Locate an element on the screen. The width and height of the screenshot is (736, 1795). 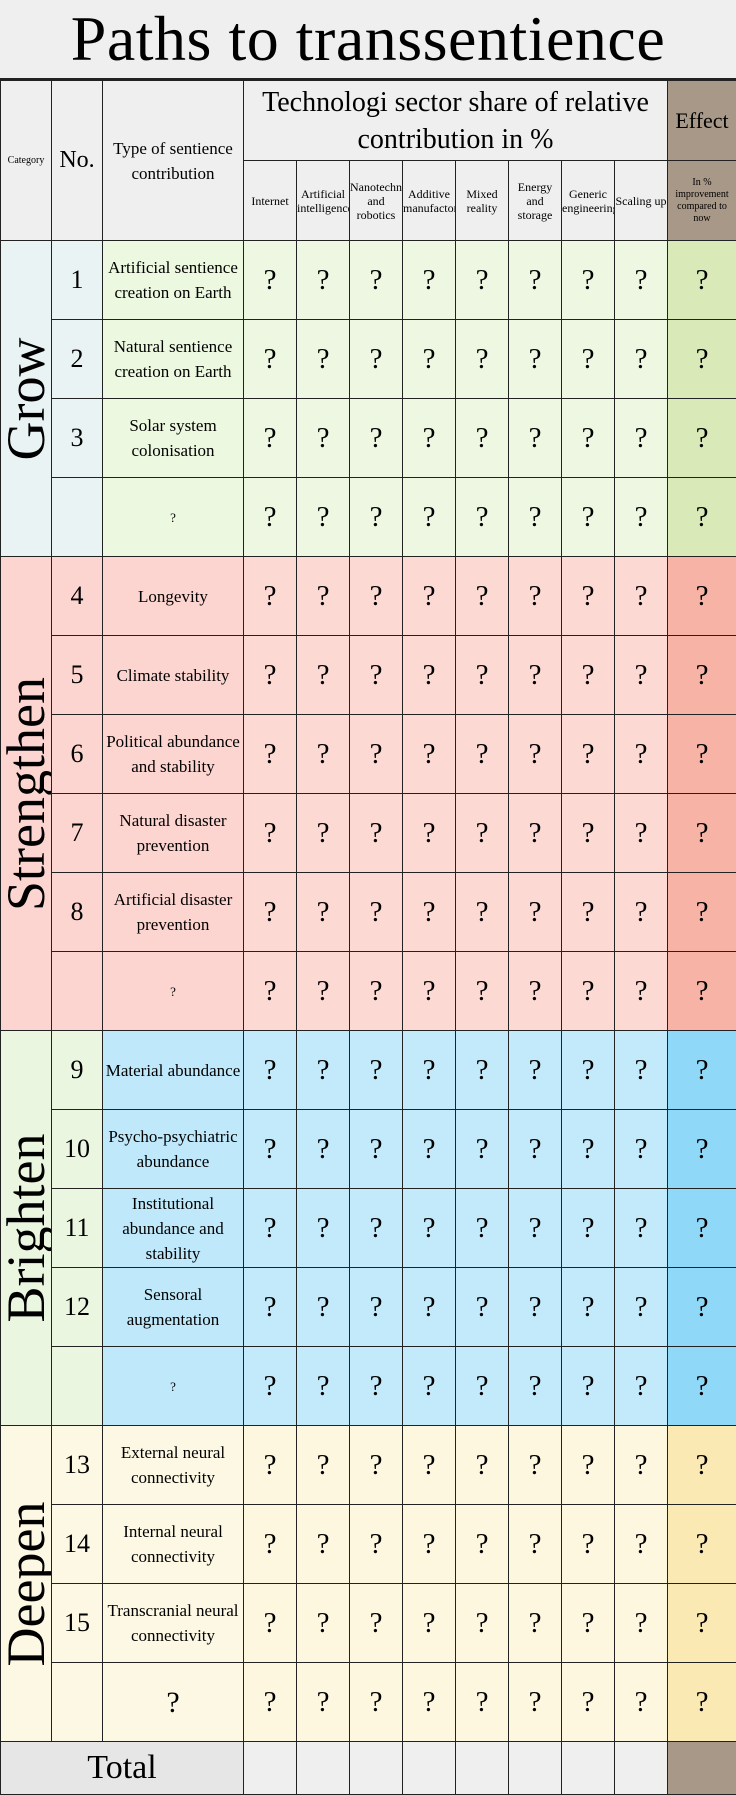
contribution-type: Solar system colonisation is located at coordinates (173, 438).